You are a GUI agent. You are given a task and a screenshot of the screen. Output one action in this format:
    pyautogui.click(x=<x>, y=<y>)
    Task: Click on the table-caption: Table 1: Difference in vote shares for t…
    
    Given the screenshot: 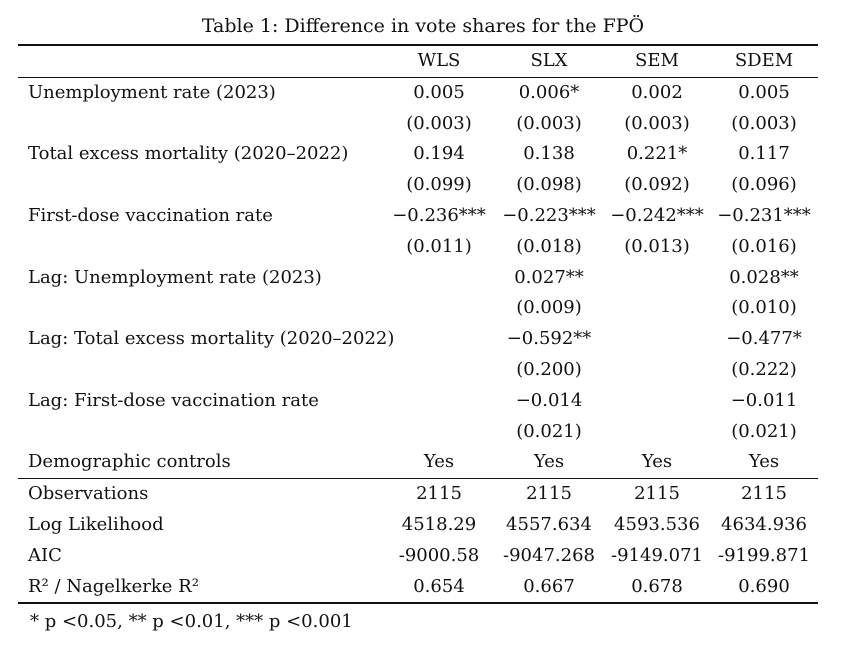 What is the action you would take?
    pyautogui.click(x=423, y=26)
    